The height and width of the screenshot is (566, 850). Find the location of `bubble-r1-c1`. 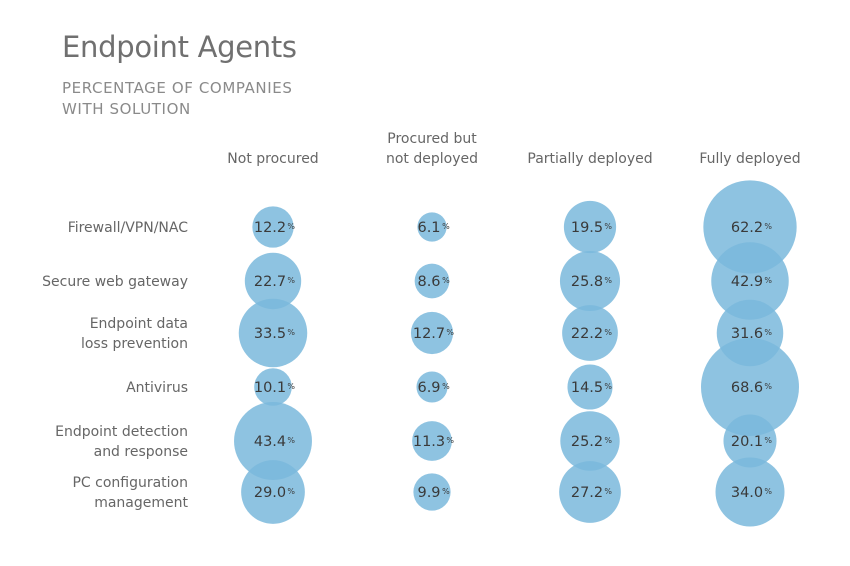

bubble-r1-c1 is located at coordinates (273, 227).